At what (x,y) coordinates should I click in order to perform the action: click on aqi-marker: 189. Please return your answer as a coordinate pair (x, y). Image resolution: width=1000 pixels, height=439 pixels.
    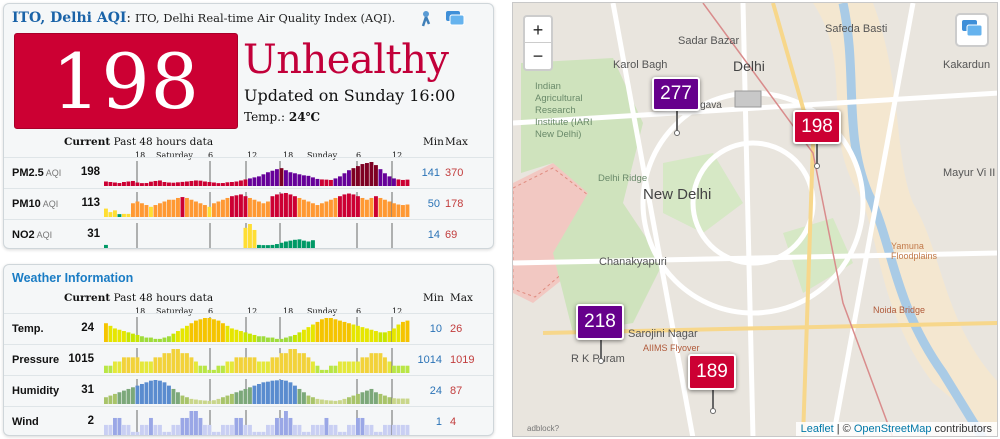
    Looking at the image, I should click on (712, 372).